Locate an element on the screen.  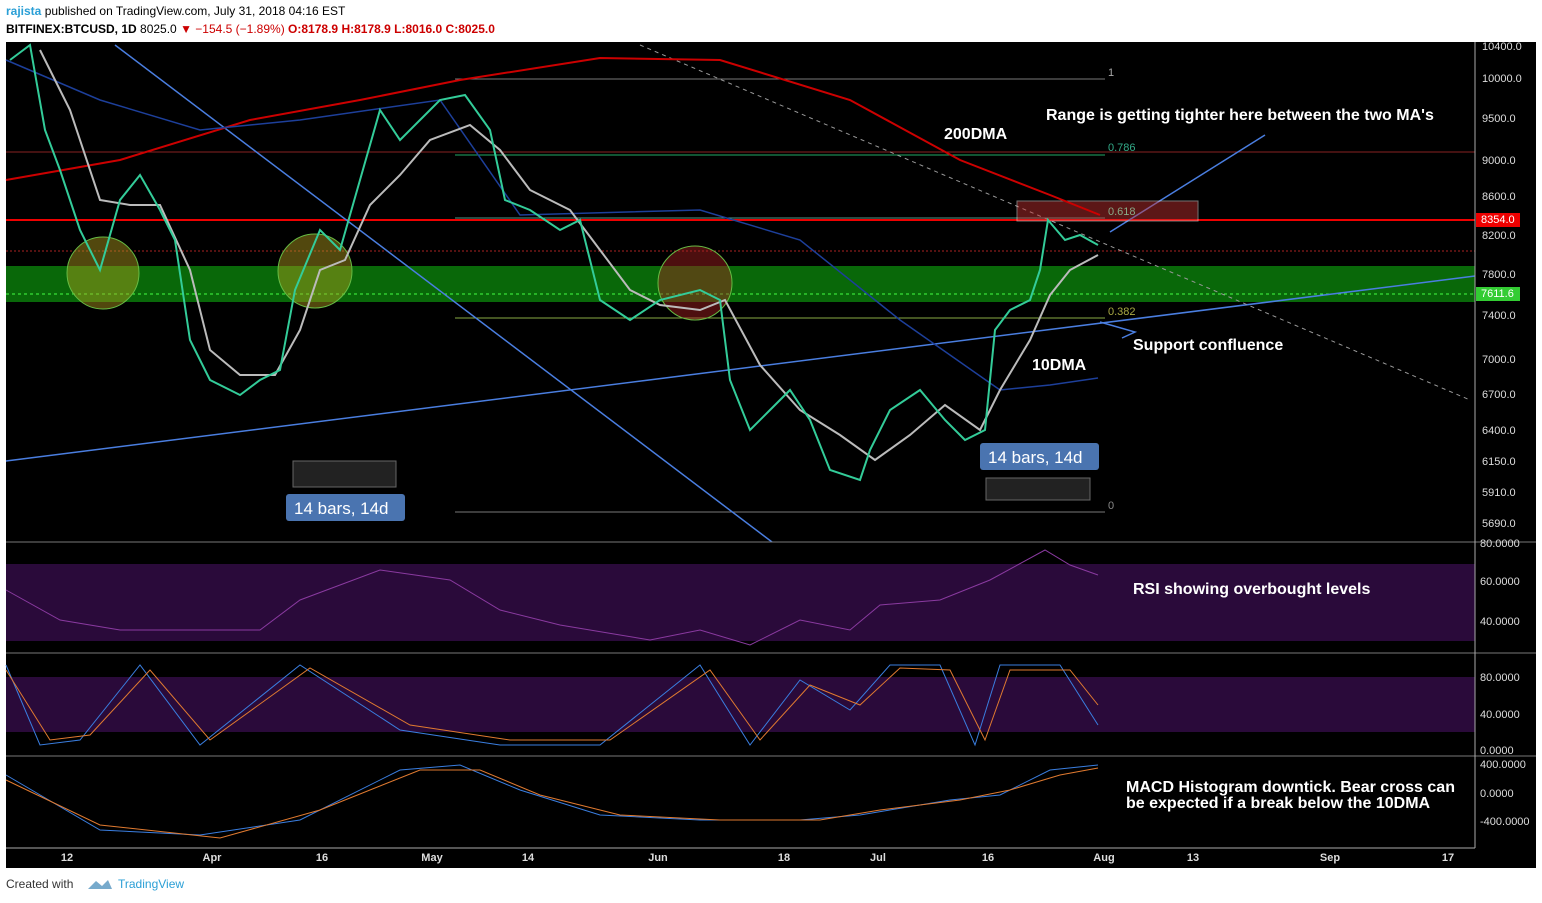
time-label: 12 is located at coordinates (67, 858).